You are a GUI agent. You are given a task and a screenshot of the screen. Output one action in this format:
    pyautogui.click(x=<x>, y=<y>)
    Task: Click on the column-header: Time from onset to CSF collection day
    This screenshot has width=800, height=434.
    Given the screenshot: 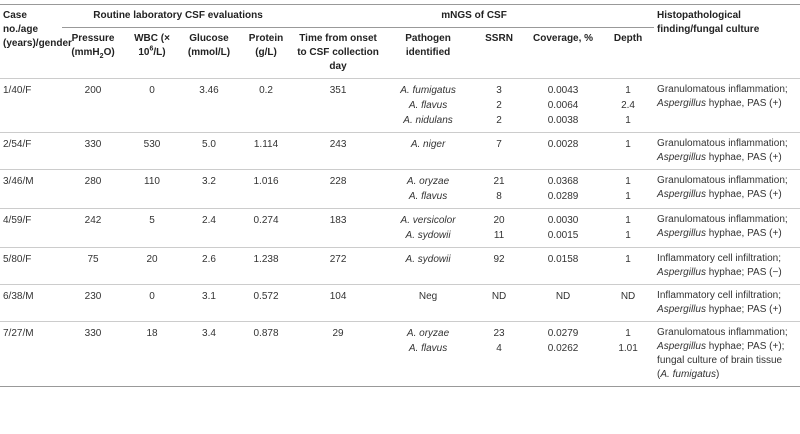 What is the action you would take?
    pyautogui.click(x=338, y=53)
    